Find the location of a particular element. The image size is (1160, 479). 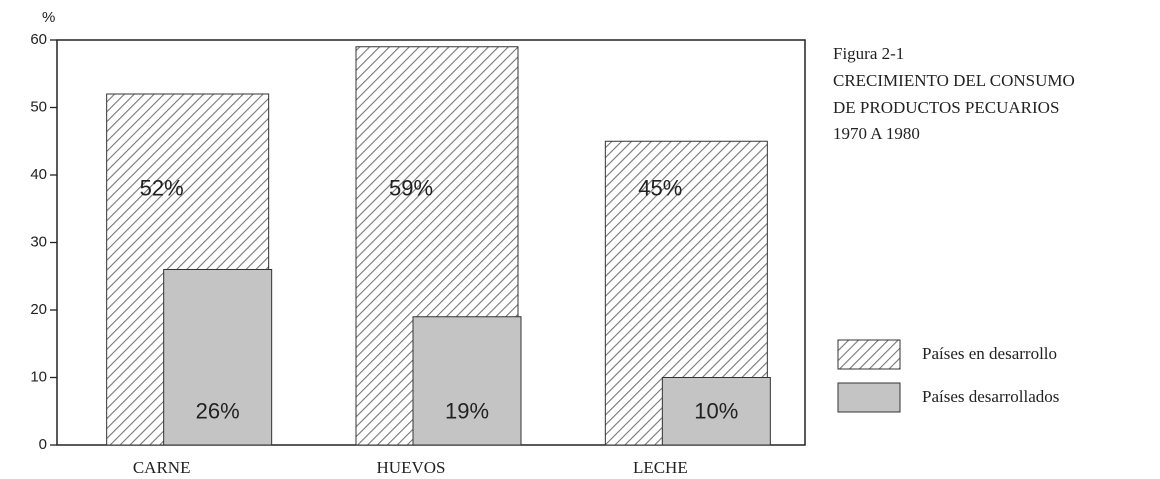

x-tick-label: LECHE is located at coordinates (660, 467).